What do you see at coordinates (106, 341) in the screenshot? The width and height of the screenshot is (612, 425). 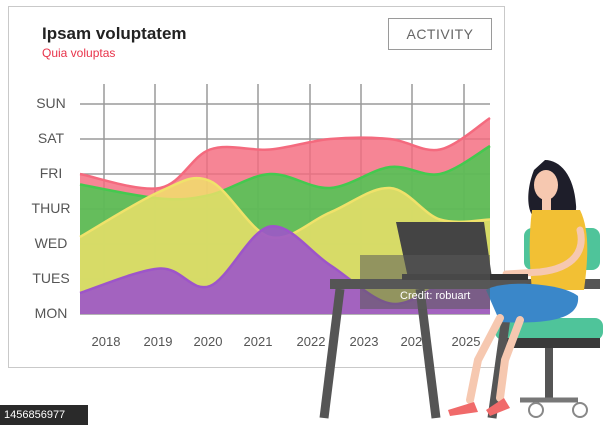 I see `x-tick-label: 2018` at bounding box center [106, 341].